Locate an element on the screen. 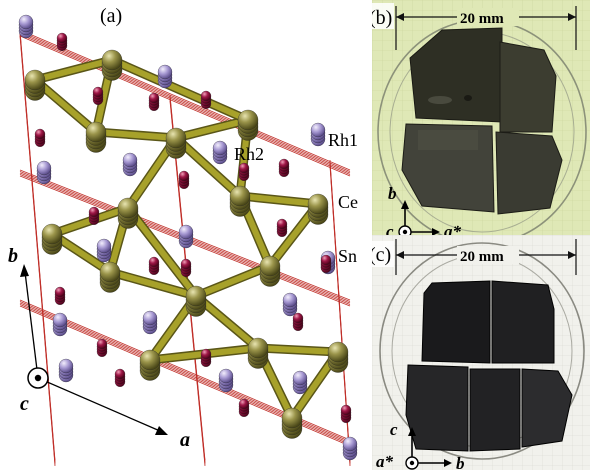 Image resolution: width=590 pixels, height=475 pixels. scale-label: 20 mm is located at coordinates (482, 19).